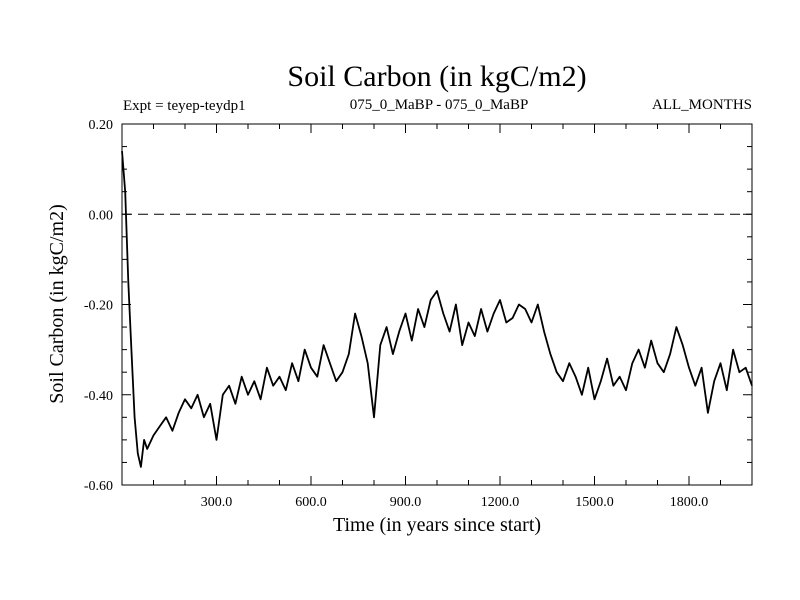 This screenshot has width=800, height=600. What do you see at coordinates (436, 76) in the screenshot?
I see `chart-title: Soil Carbon (in kgC/m2)` at bounding box center [436, 76].